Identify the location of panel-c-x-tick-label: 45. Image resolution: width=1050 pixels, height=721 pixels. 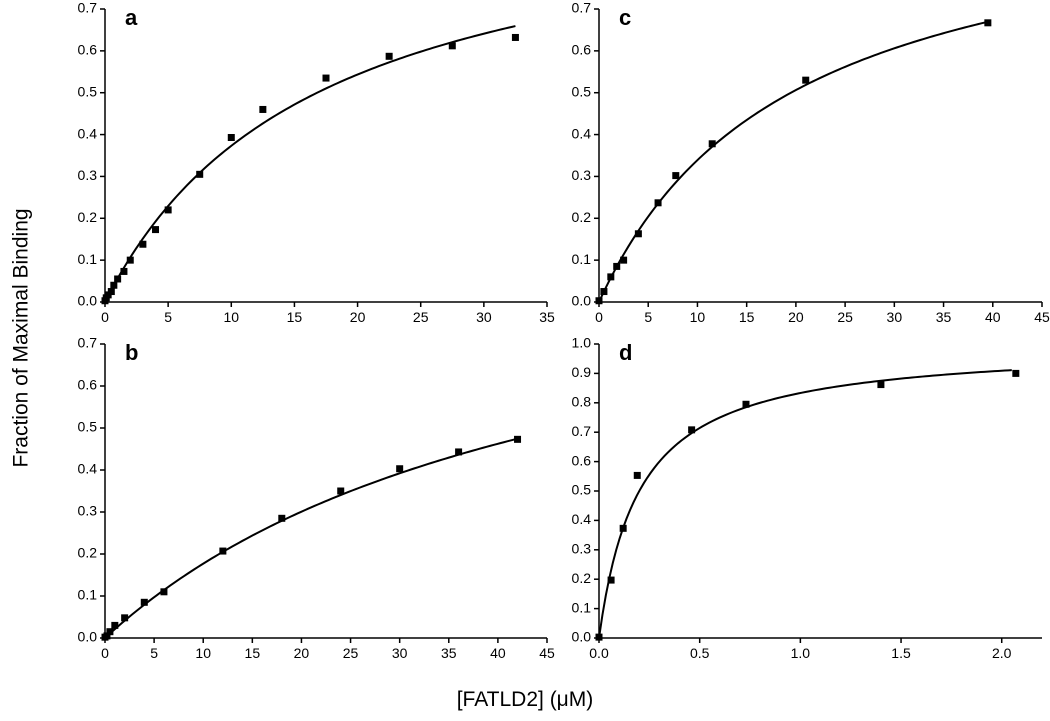
(1042, 317).